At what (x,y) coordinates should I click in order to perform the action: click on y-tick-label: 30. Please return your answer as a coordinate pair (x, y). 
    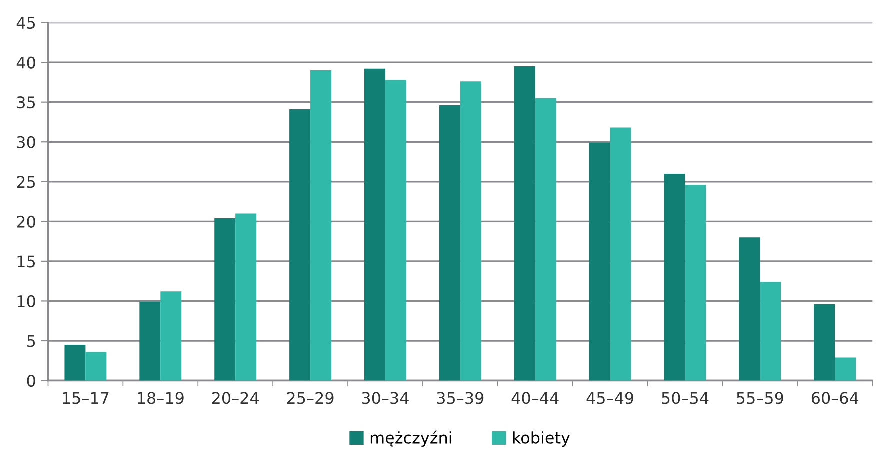
    Looking at the image, I should click on (26, 142).